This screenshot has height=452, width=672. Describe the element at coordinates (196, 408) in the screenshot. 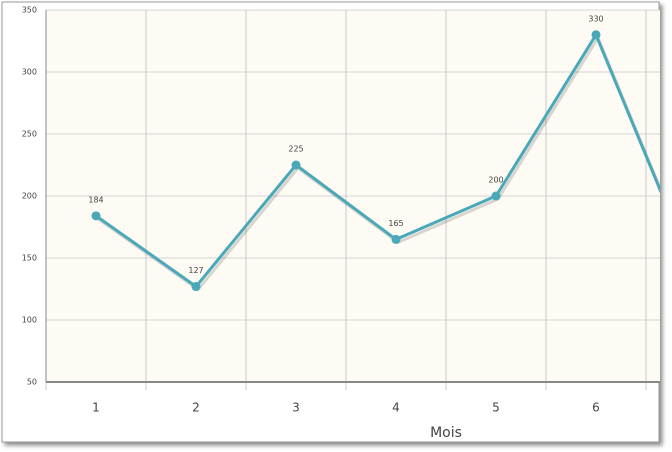

I see `x-tick-label: 2` at that location.